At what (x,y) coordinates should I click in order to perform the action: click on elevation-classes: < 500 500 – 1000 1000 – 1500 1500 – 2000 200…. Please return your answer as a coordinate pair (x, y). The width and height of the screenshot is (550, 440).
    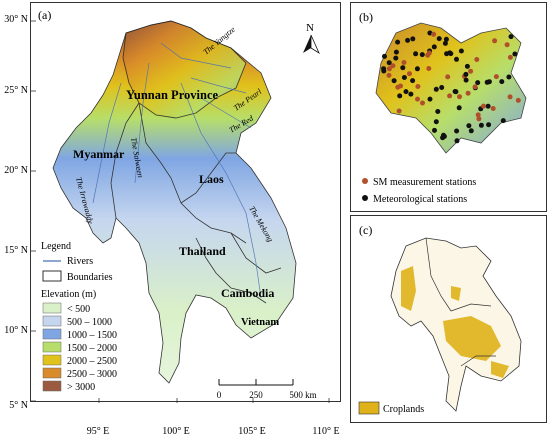
    Looking at the image, I should click on (79, 347).